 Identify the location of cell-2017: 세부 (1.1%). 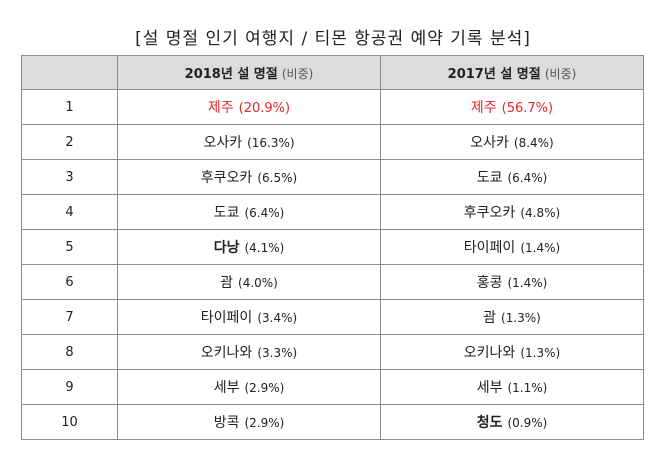
(512, 387).